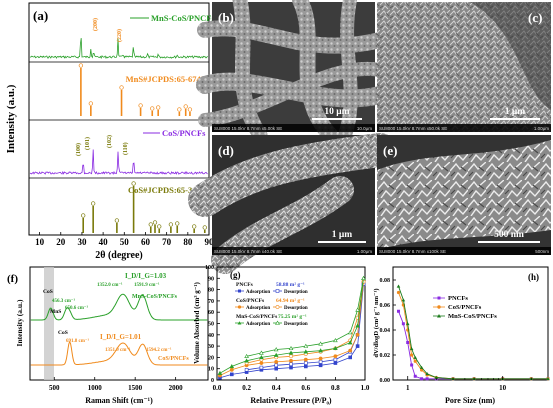  What do you see at coordinates (211, 370) in the screenshot?
I see `y-tick-label: 10` at bounding box center [211, 370].